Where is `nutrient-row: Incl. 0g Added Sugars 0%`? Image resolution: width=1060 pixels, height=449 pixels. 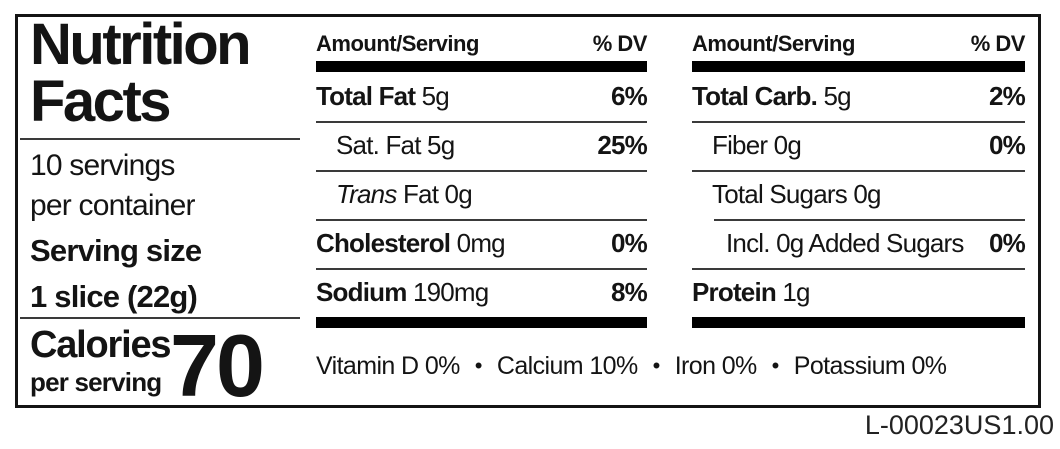 nutrient-row: Incl. 0g Added Sugars 0% is located at coordinates (859, 243).